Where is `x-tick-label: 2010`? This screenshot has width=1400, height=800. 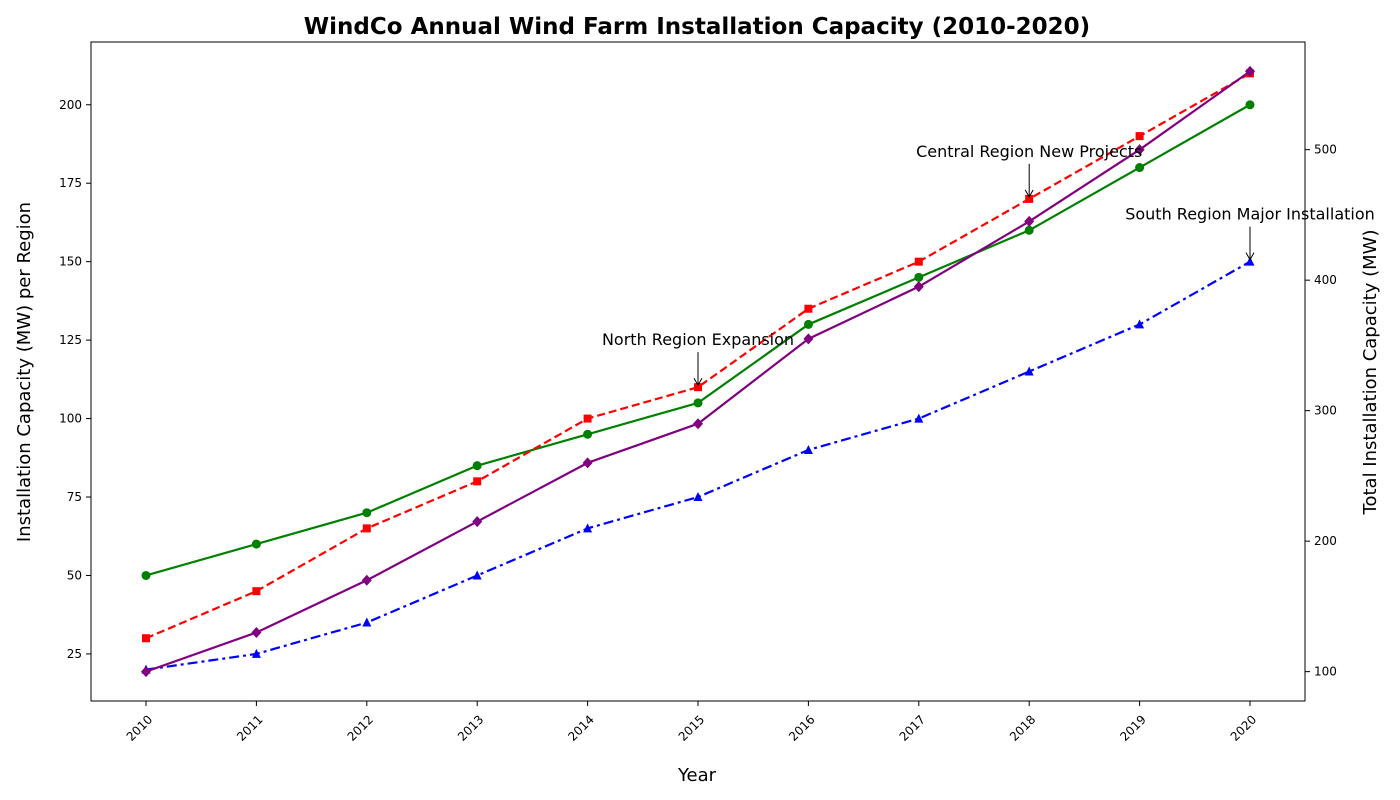
x-tick-label: 2010 is located at coordinates (139, 727).